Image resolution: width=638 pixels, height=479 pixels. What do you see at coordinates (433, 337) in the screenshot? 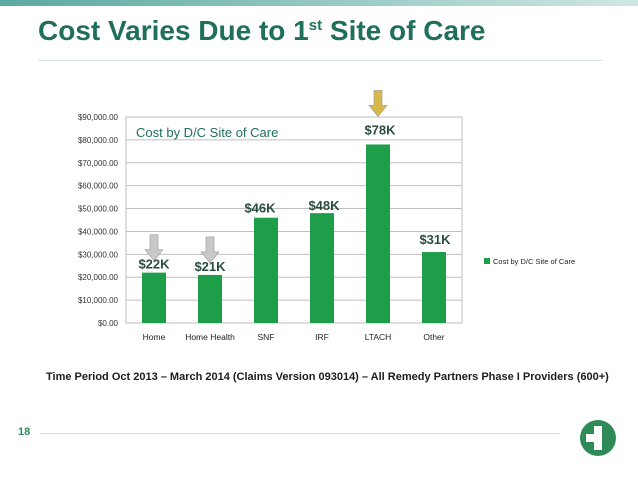
I see `x-tick-label: Other` at bounding box center [433, 337].